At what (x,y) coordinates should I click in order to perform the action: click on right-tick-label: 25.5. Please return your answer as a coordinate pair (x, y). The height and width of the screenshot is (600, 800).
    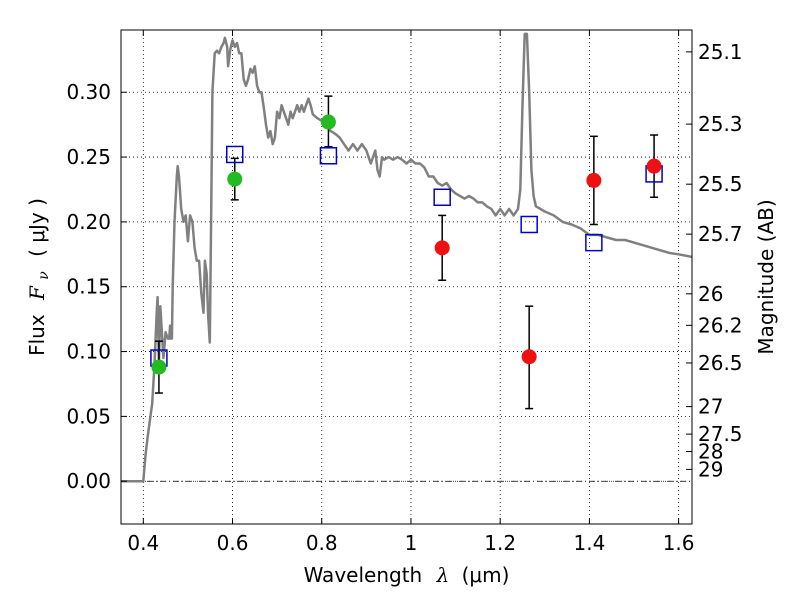
    Looking at the image, I should click on (720, 184).